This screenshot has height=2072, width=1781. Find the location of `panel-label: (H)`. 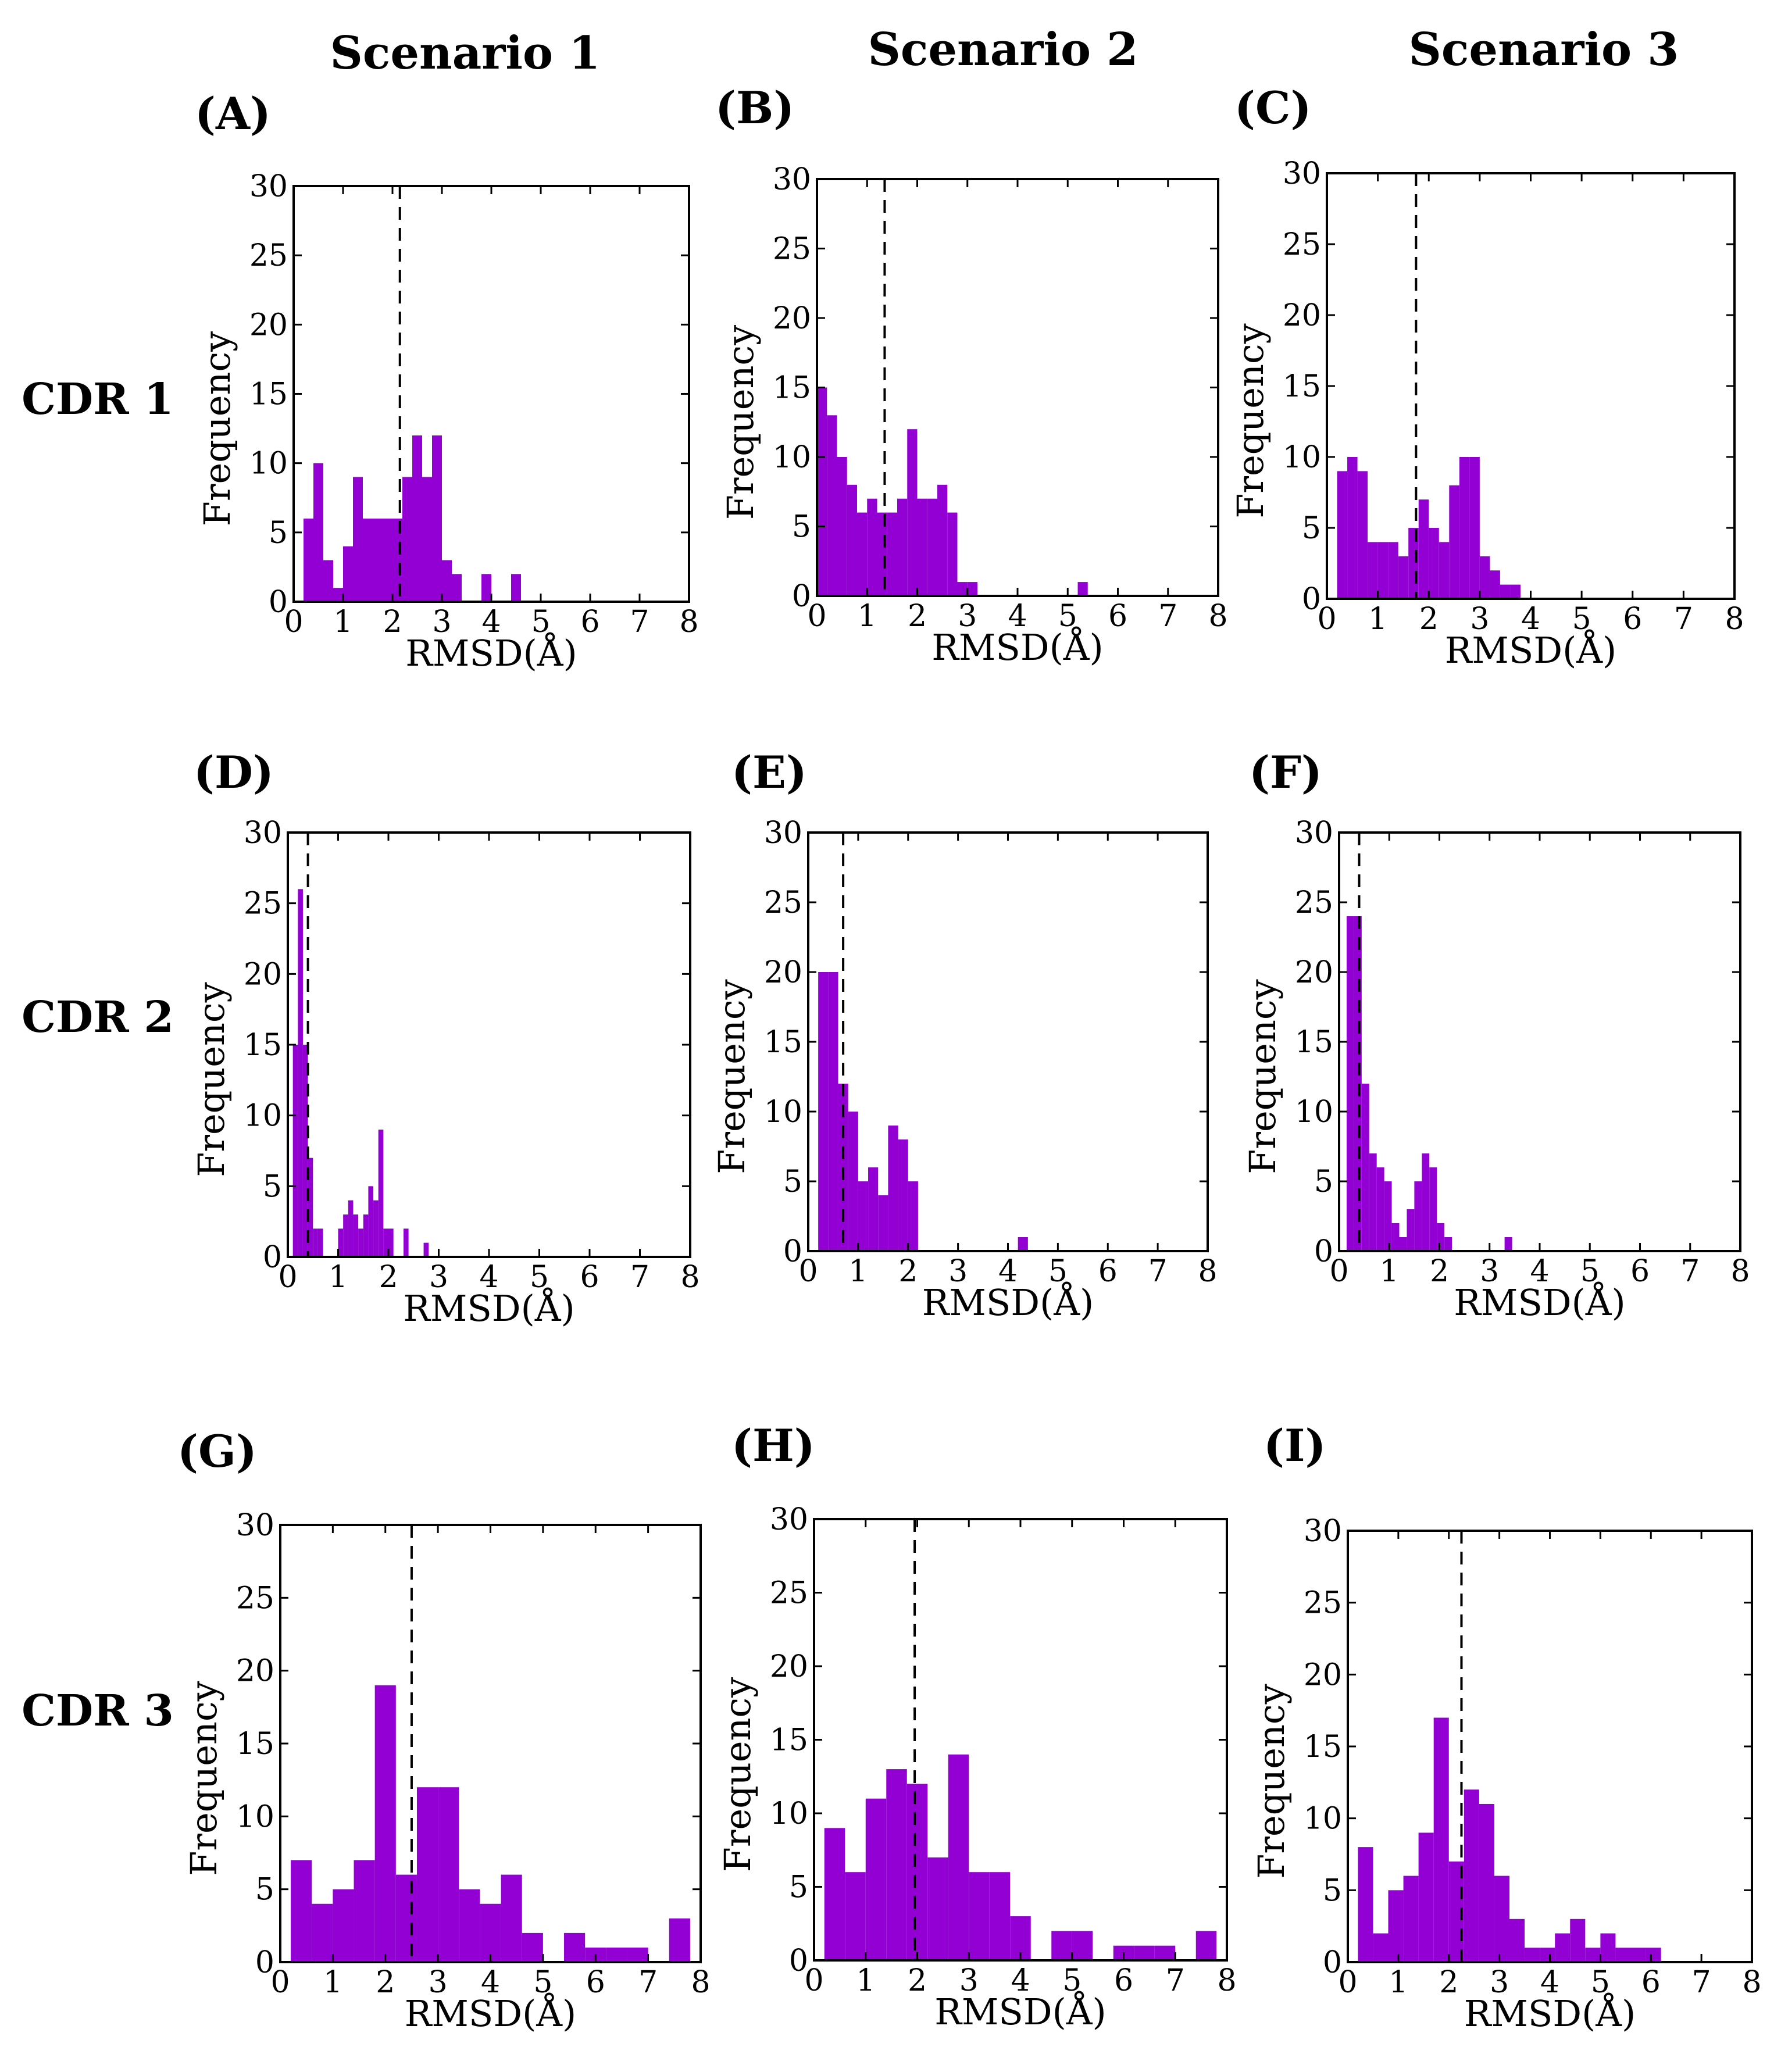

panel-label: (H) is located at coordinates (773, 1445).